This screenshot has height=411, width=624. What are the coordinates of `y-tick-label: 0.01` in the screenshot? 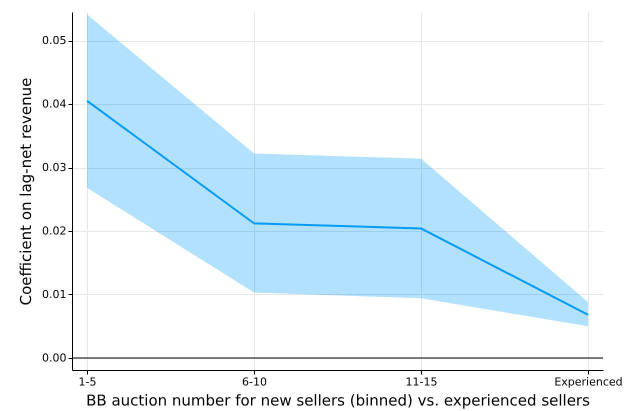 It's located at (54, 294).